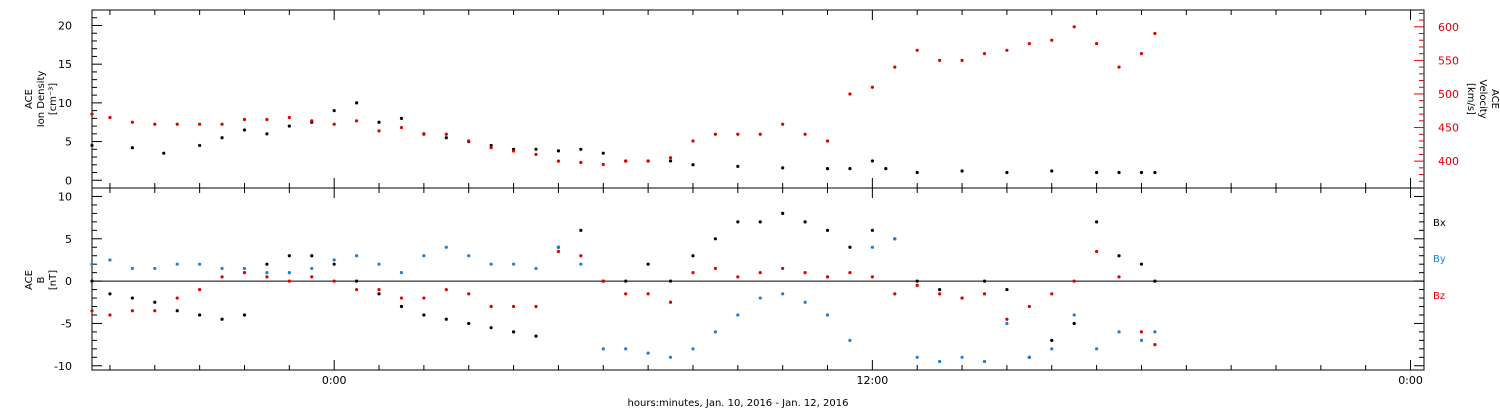 The height and width of the screenshot is (410, 1500). Describe the element at coordinates (68, 239) in the screenshot. I see `bottom-ytick-label: 5` at that location.